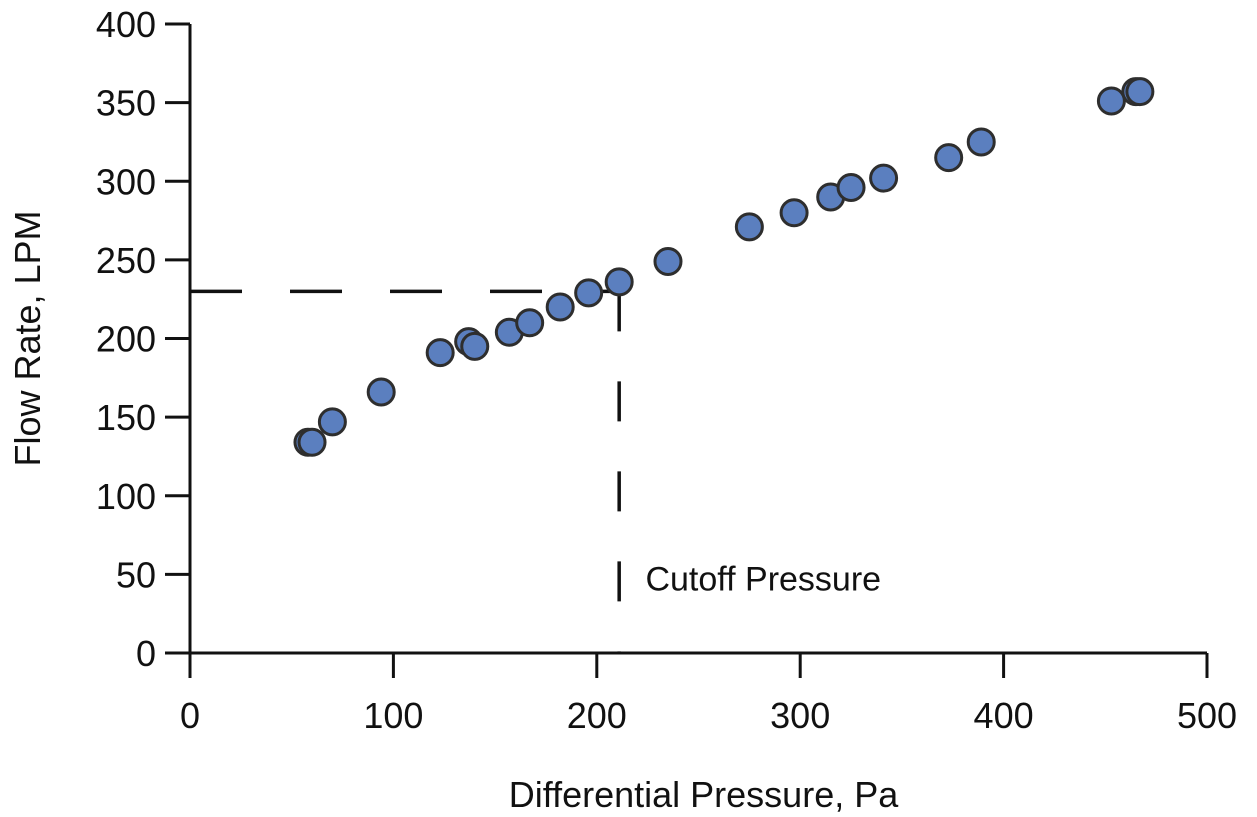 This screenshot has height=817, width=1257. What do you see at coordinates (708, 694) in the screenshot?
I see `x-axis-ticks: 0 100 200 300 400 500` at bounding box center [708, 694].